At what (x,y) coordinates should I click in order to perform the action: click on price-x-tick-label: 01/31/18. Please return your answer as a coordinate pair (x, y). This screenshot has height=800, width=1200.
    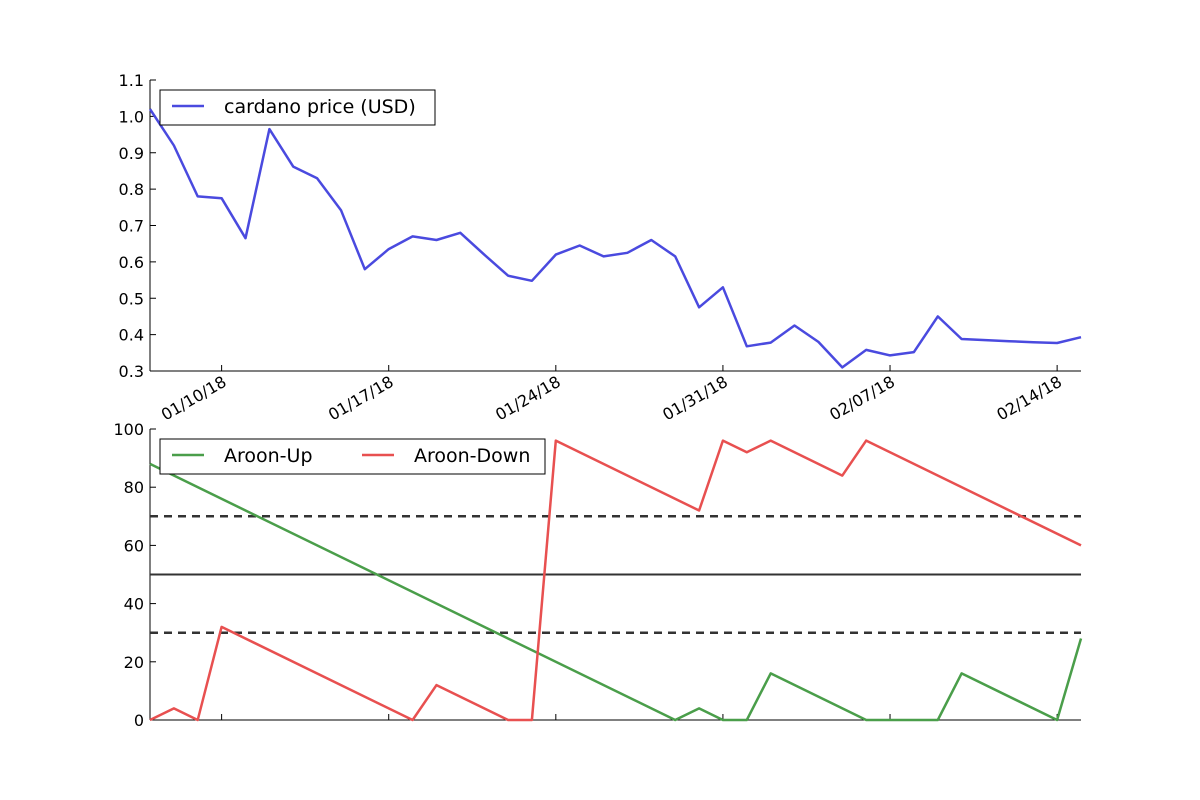
    Looking at the image, I should click on (695, 398).